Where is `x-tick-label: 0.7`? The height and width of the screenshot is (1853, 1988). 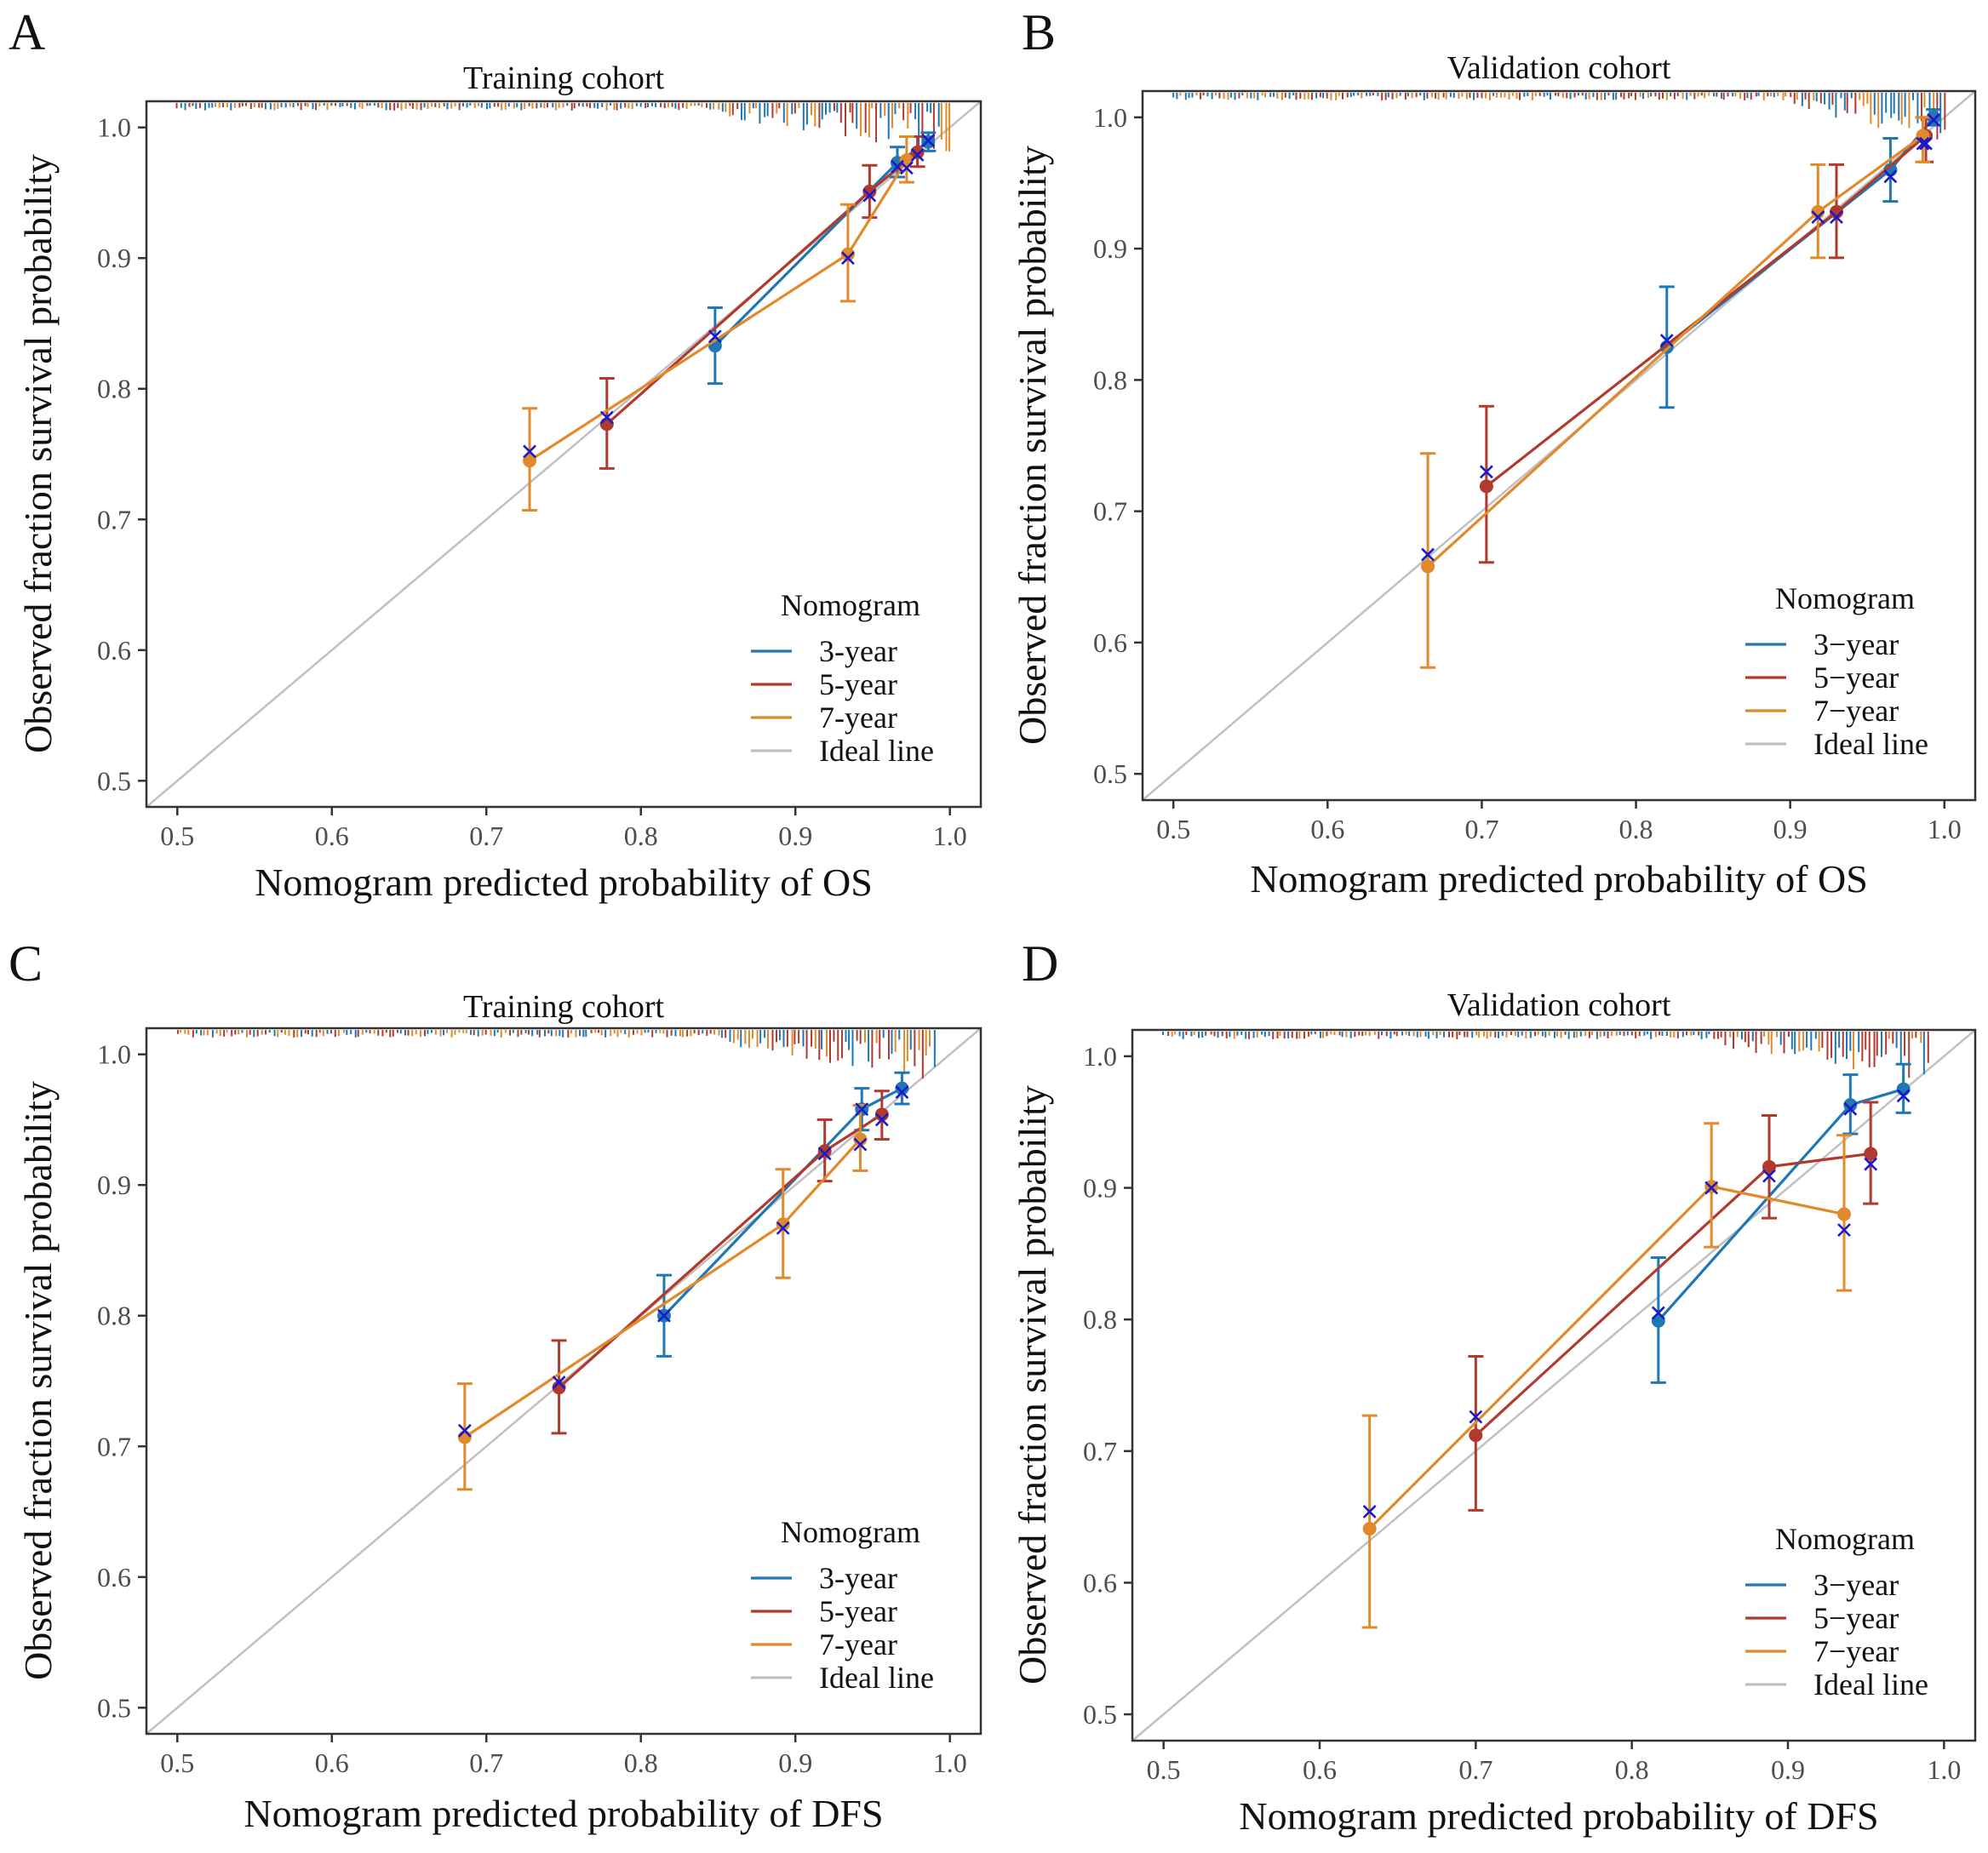 x-tick-label: 0.7 is located at coordinates (1475, 1769).